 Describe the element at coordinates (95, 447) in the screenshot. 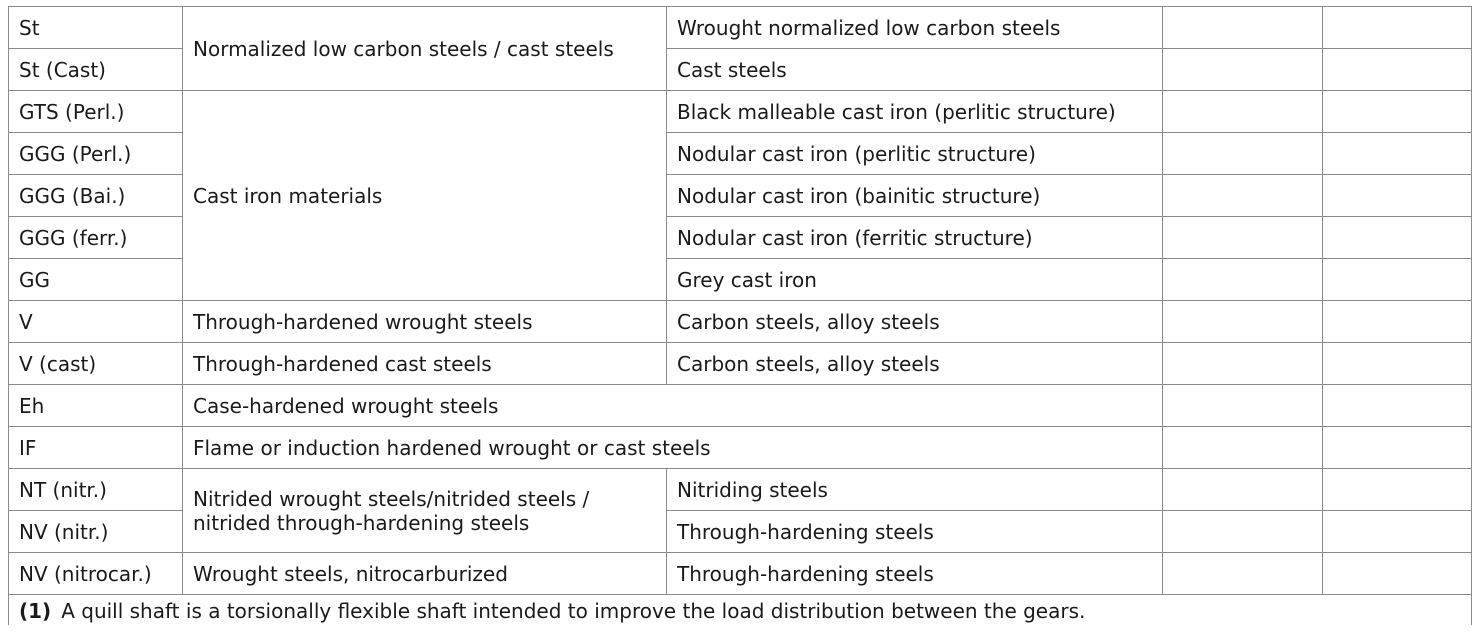

I see `material-code: IF` at that location.